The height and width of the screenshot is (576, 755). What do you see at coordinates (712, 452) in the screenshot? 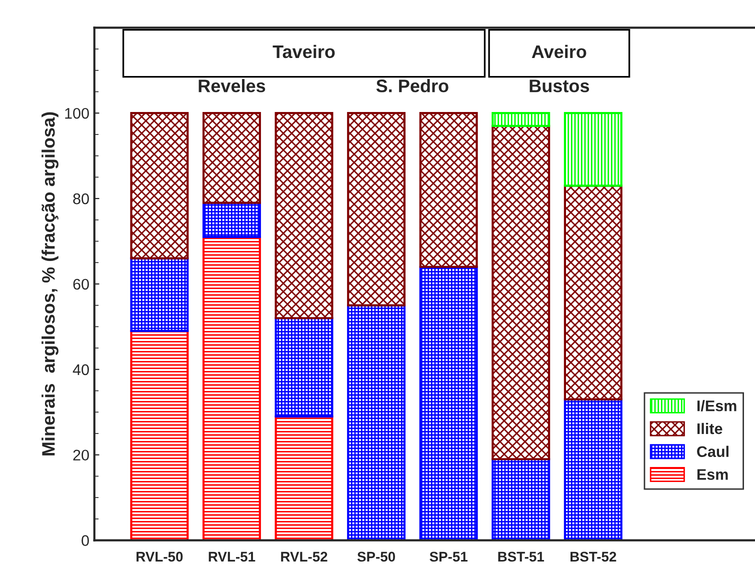
I see `legend-label: Caul` at bounding box center [712, 452].